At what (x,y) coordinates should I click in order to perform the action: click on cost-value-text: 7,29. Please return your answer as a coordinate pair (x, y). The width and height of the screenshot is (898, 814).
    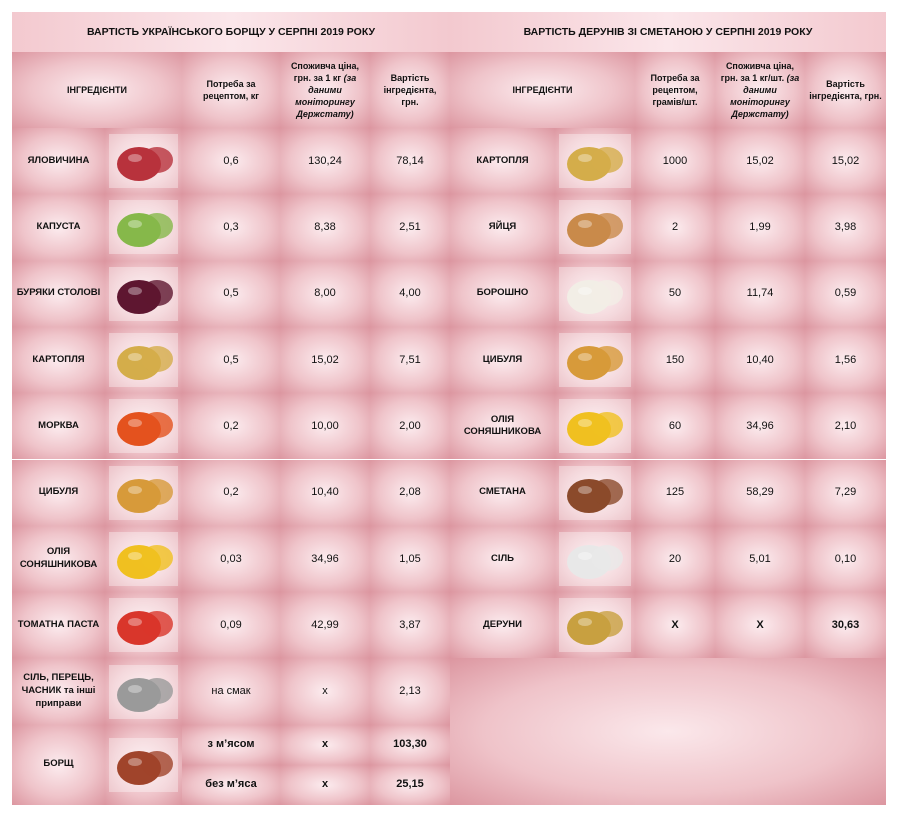
    Looking at the image, I should click on (845, 492).